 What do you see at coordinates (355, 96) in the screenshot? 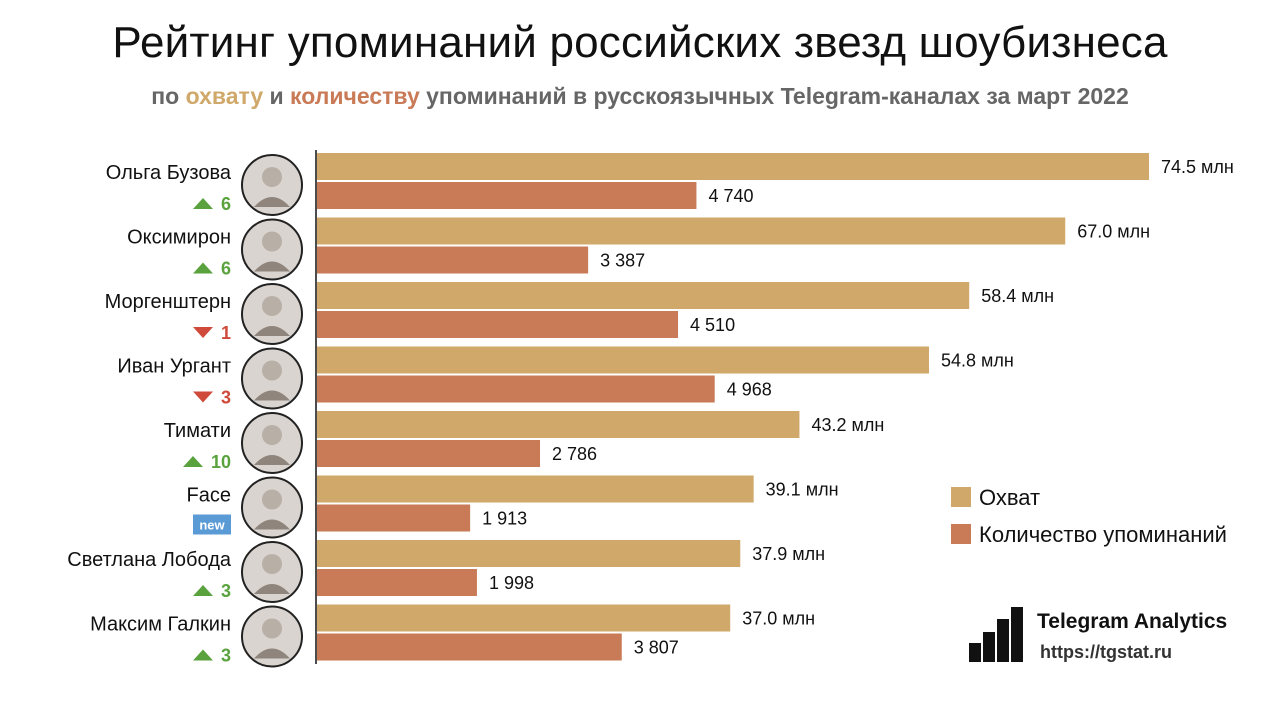
I see `subtitle-highlight-count: количеству` at bounding box center [355, 96].